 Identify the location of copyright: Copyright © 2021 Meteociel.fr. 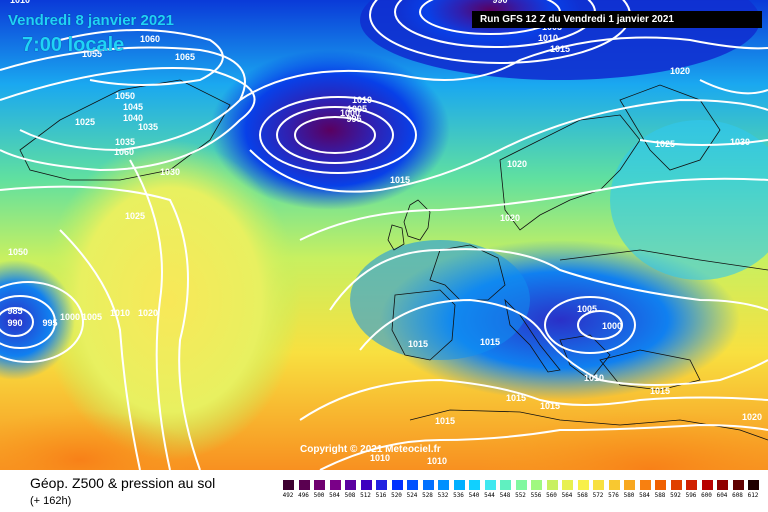
(370, 449).